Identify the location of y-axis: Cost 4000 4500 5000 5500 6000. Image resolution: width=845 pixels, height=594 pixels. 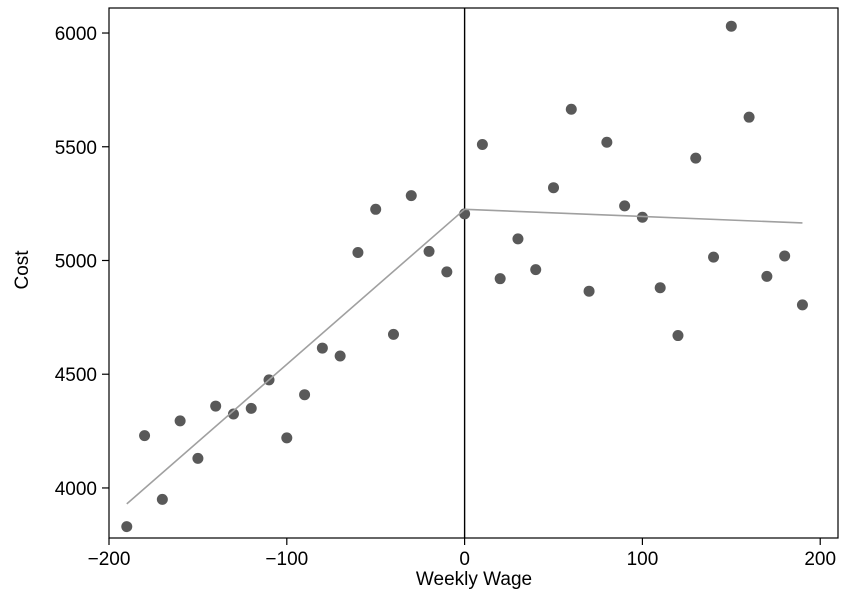
(60, 262).